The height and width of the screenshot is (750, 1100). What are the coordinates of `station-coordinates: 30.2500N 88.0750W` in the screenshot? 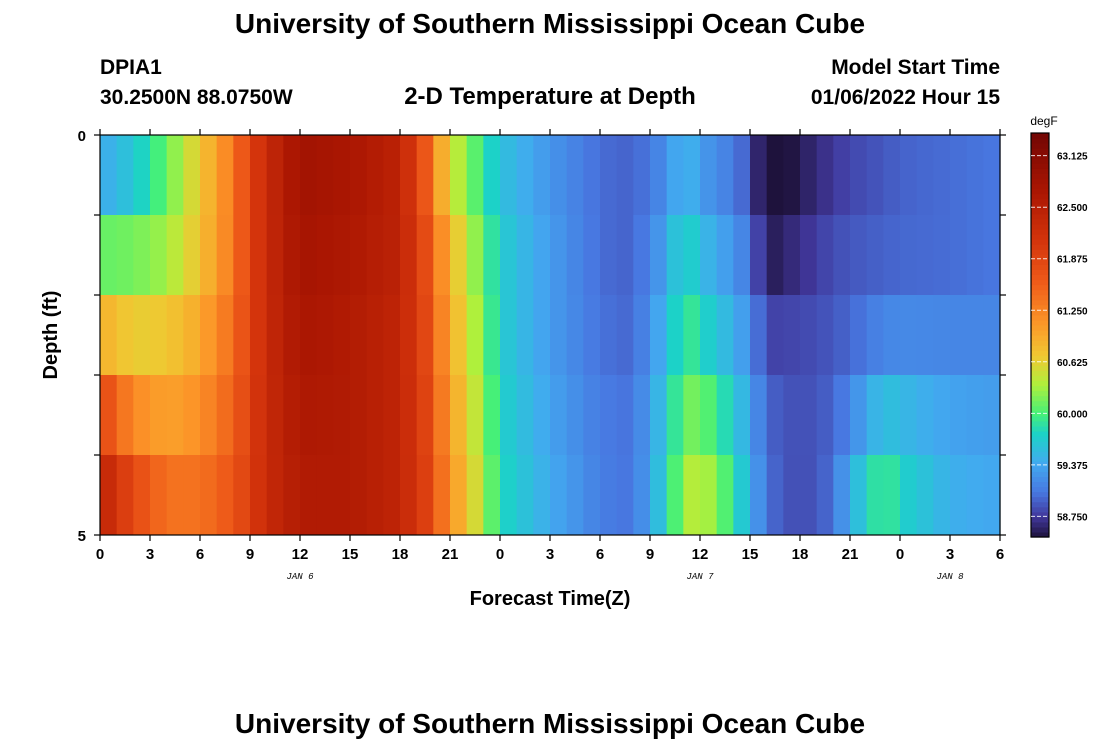 It's located at (196, 97).